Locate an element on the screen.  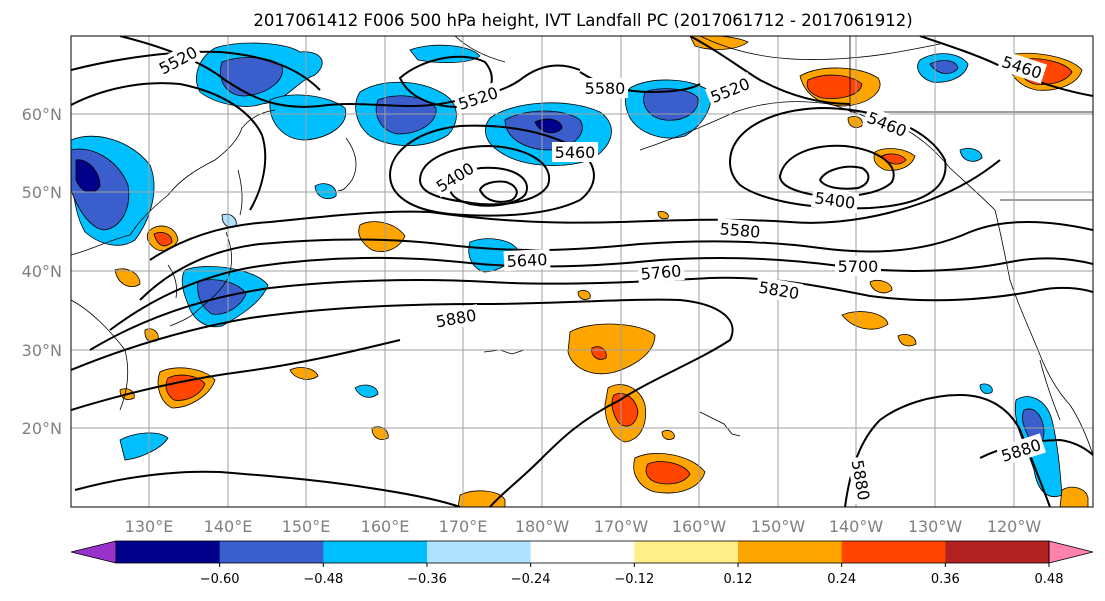
latitude-label: 40°N is located at coordinates (42, 271).